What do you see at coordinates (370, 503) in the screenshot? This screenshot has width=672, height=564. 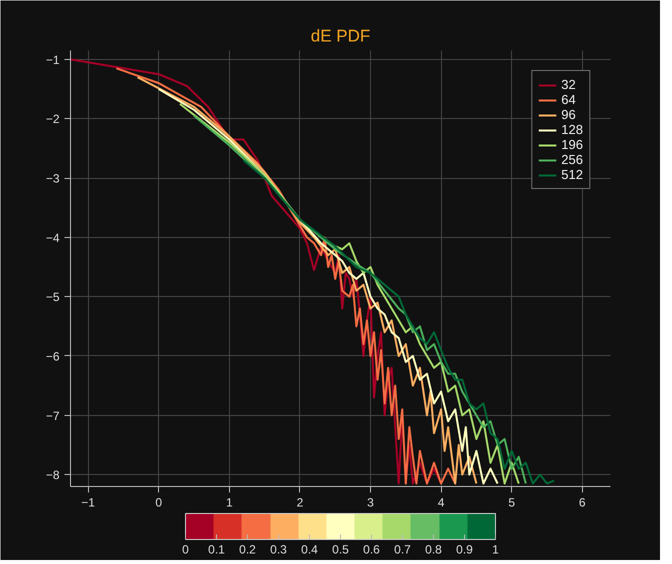 I see `x-tick-label: 3` at bounding box center [370, 503].